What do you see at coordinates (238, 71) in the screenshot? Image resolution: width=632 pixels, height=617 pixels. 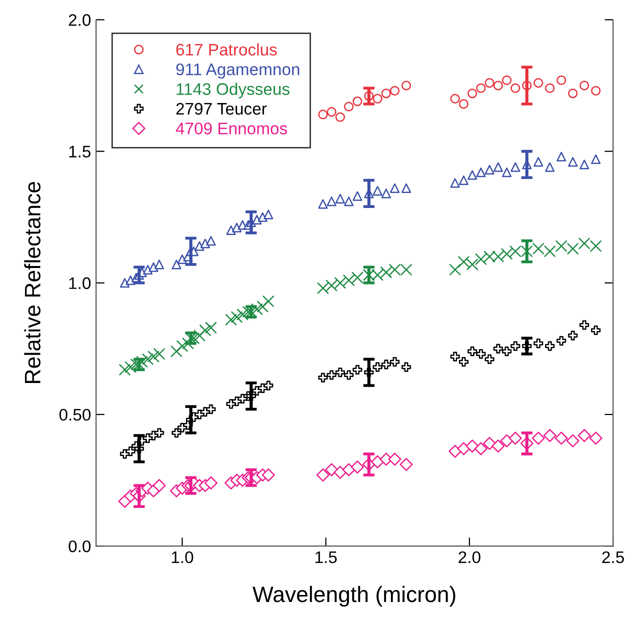 I see `legend-label: 911 Agamemnon` at bounding box center [238, 71].